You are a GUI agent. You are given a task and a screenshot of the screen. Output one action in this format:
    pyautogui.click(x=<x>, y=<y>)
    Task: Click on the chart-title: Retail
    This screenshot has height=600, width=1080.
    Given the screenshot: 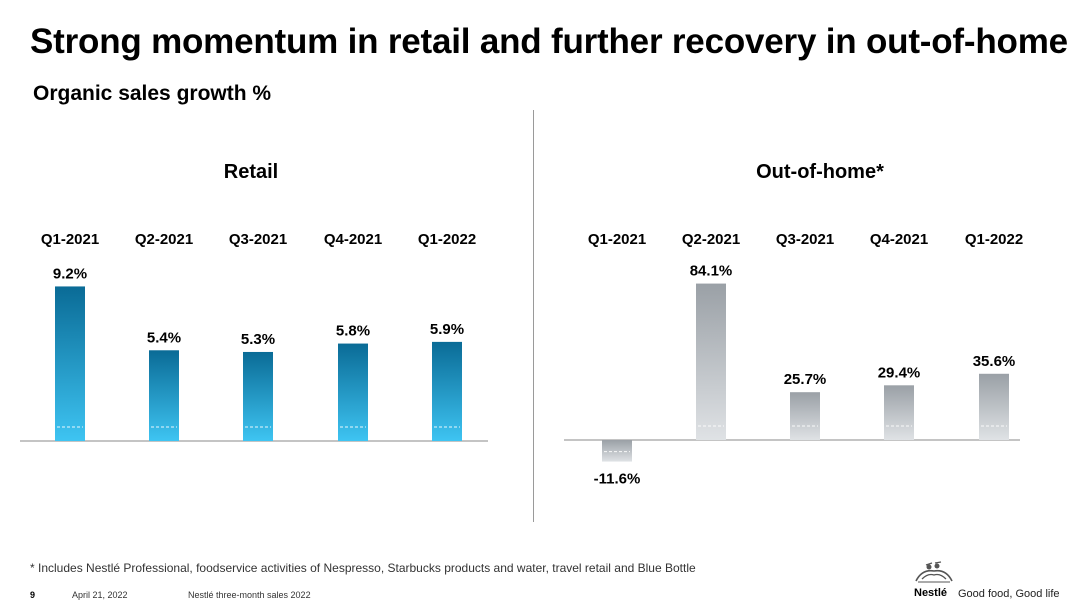 What is the action you would take?
    pyautogui.click(x=251, y=172)
    